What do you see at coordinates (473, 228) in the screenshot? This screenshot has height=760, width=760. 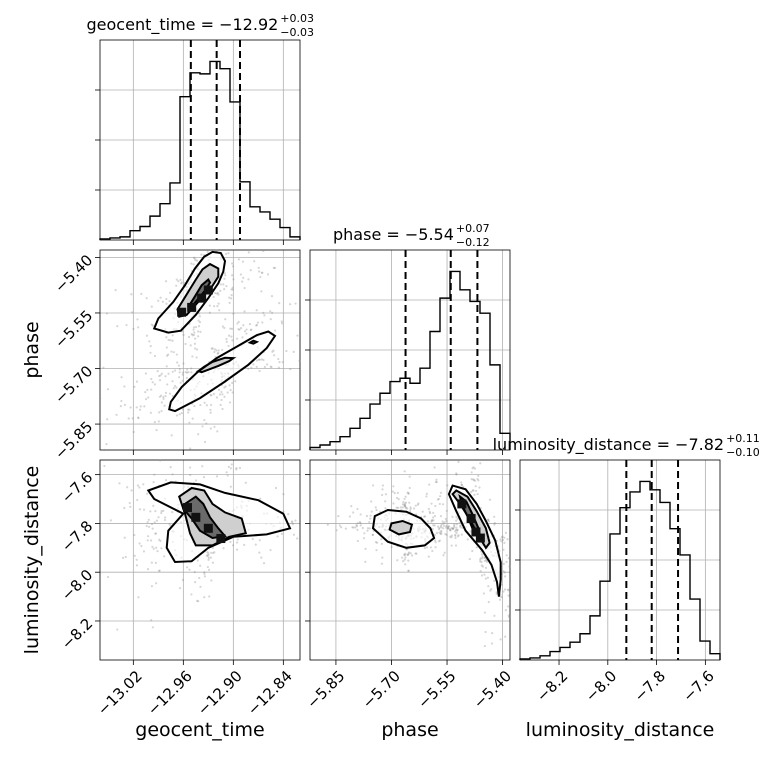 I see `title-sup-phase: +0.07` at bounding box center [473, 228].